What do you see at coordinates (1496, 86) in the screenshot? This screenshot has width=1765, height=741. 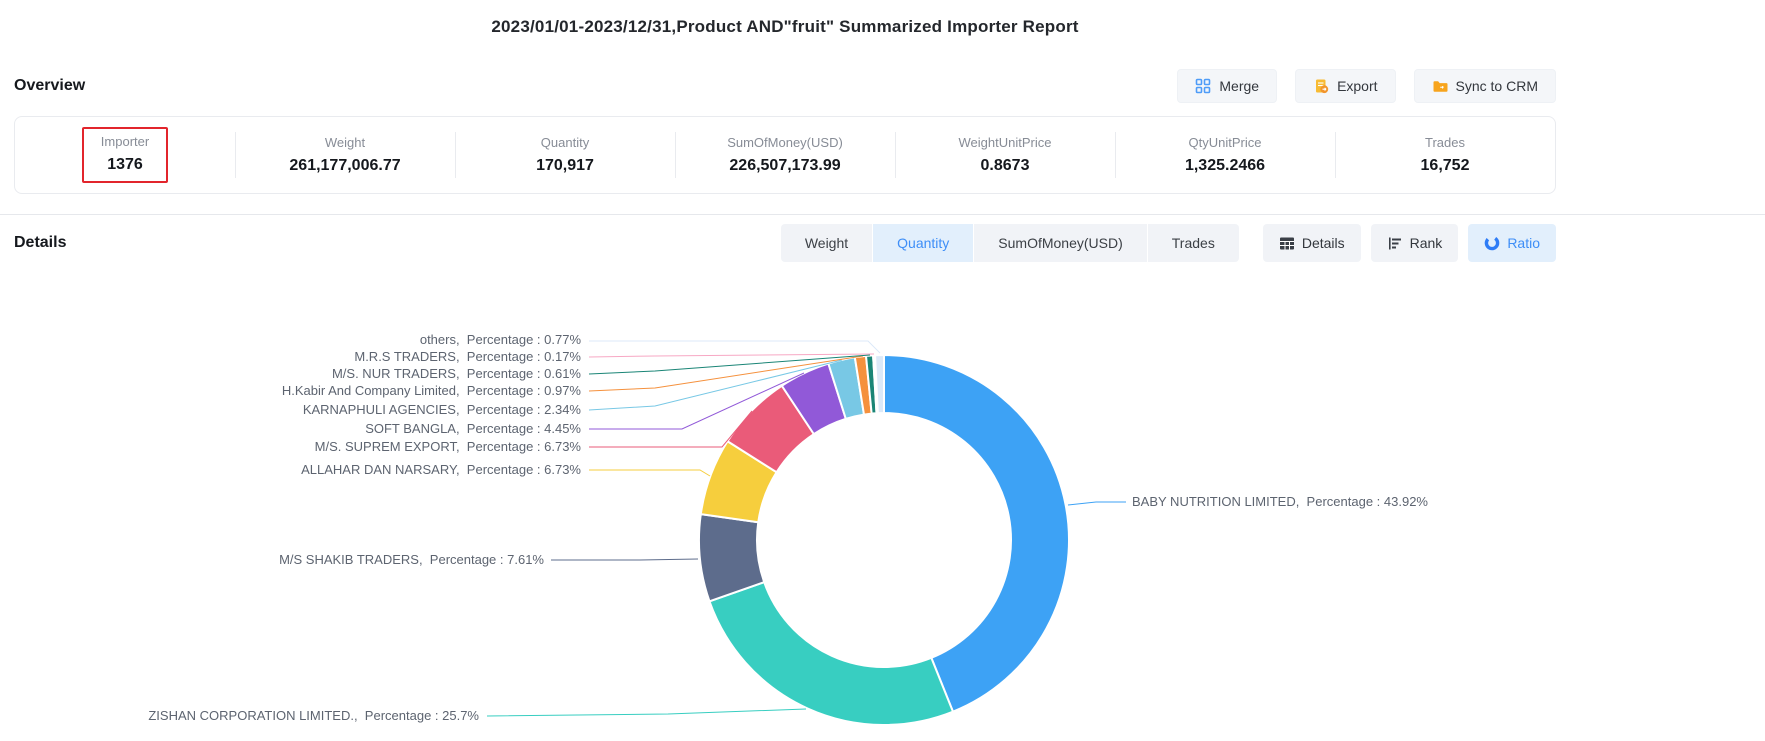 I see `sync-to-crm-button-label: Sync to CRM` at bounding box center [1496, 86].